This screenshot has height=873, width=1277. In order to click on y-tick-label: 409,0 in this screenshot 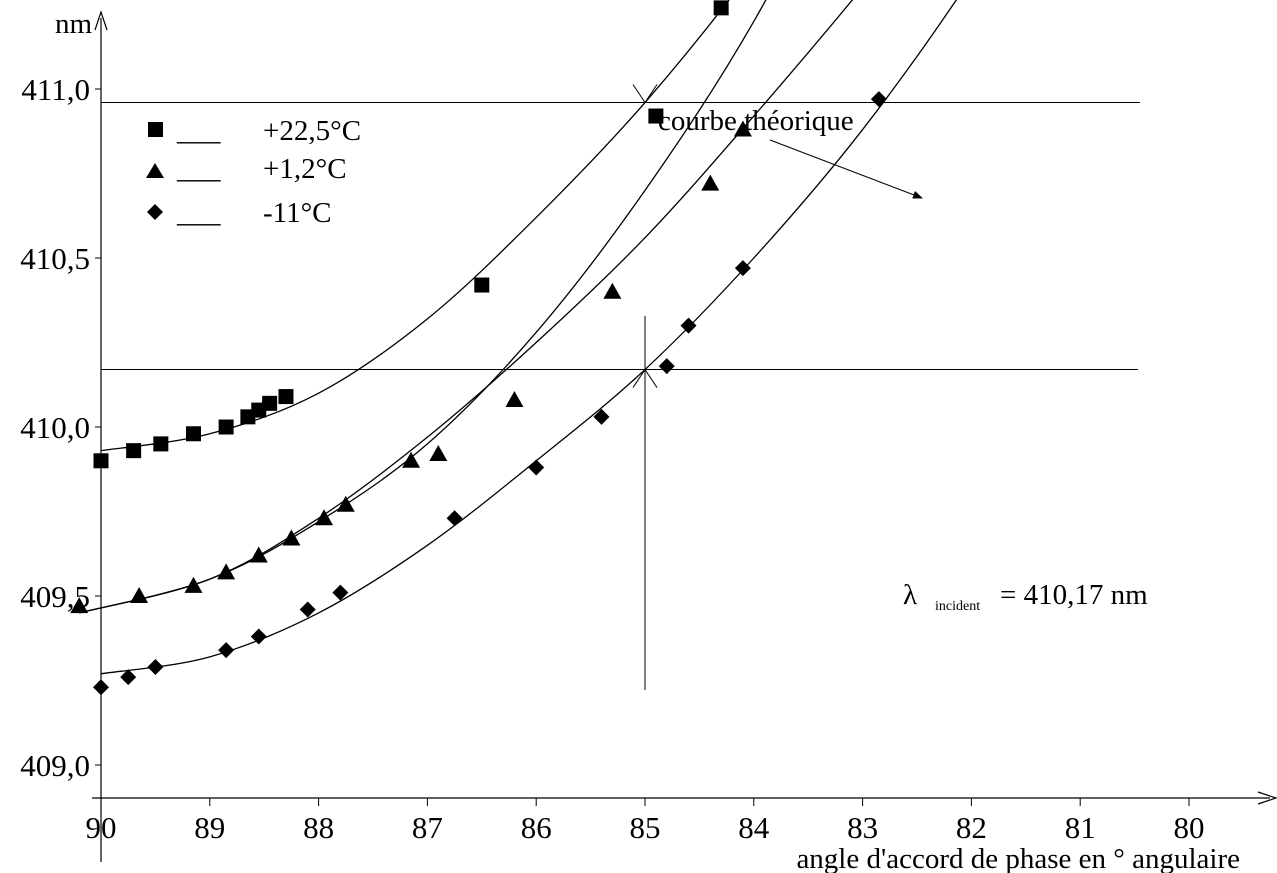, I will do `click(55, 765)`.